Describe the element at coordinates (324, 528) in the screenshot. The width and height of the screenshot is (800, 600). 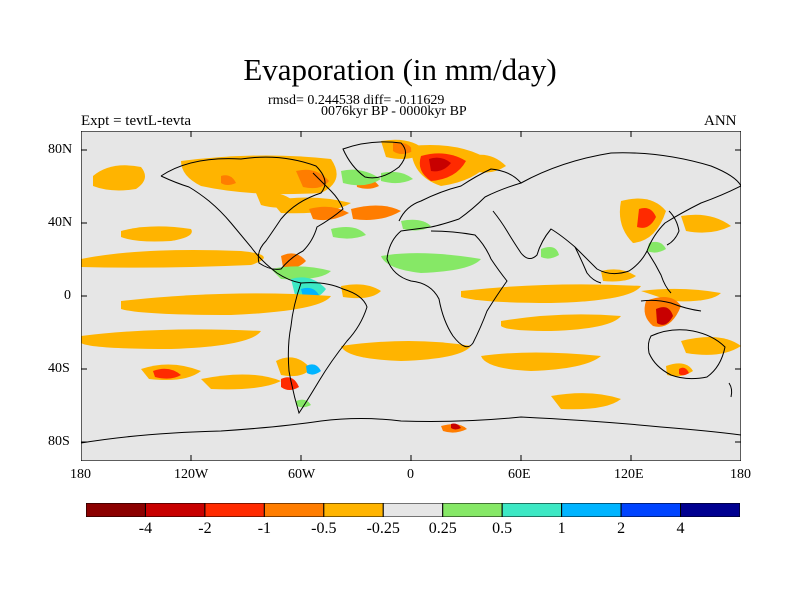
I see `colorbar-label: -0.5` at that location.